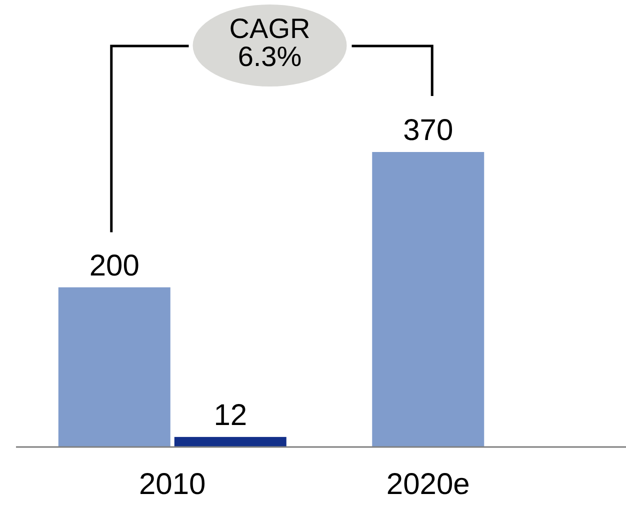 This screenshot has width=626, height=507. I want to click on x-tick-label: 2010, so click(172, 484).